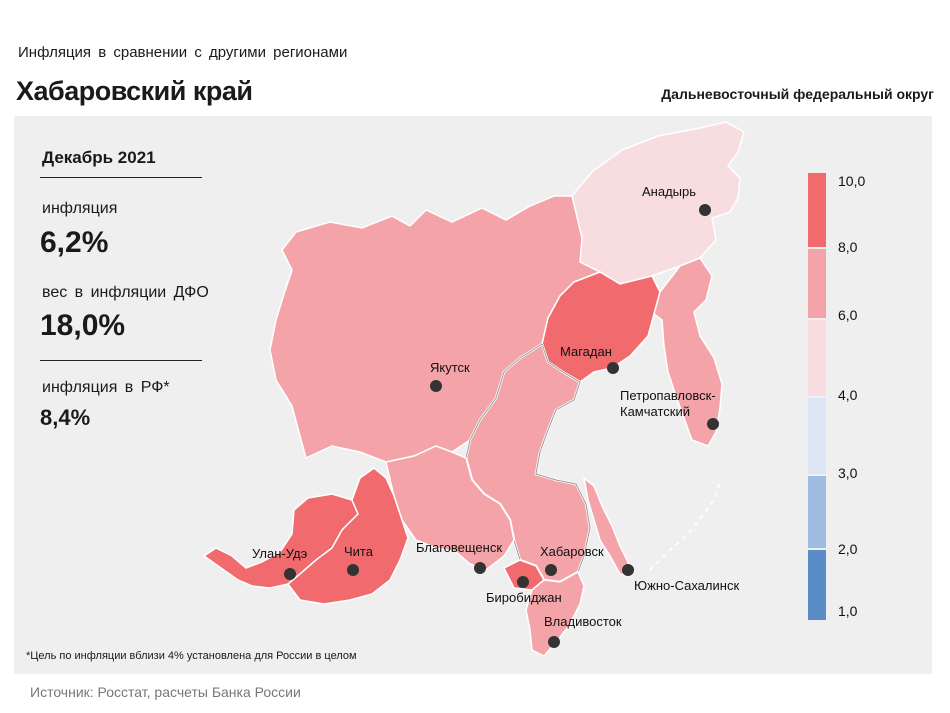  Describe the element at coordinates (183, 52) in the screenshot. I see `subtitle: Инфляция в сравнении с другими регионами` at that location.